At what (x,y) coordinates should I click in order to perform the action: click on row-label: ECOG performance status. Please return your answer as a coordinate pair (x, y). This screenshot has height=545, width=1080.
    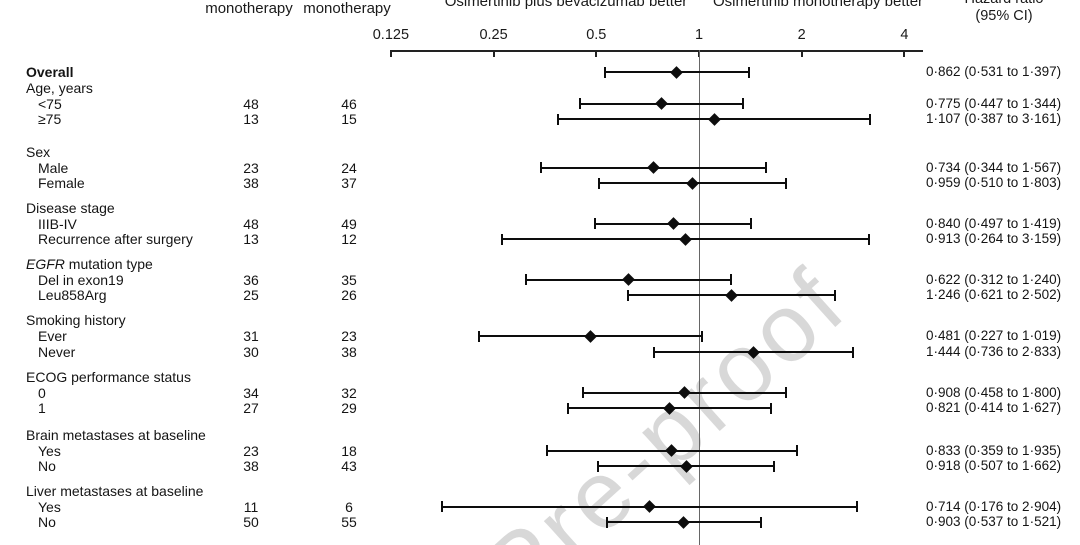
    Looking at the image, I should click on (108, 377).